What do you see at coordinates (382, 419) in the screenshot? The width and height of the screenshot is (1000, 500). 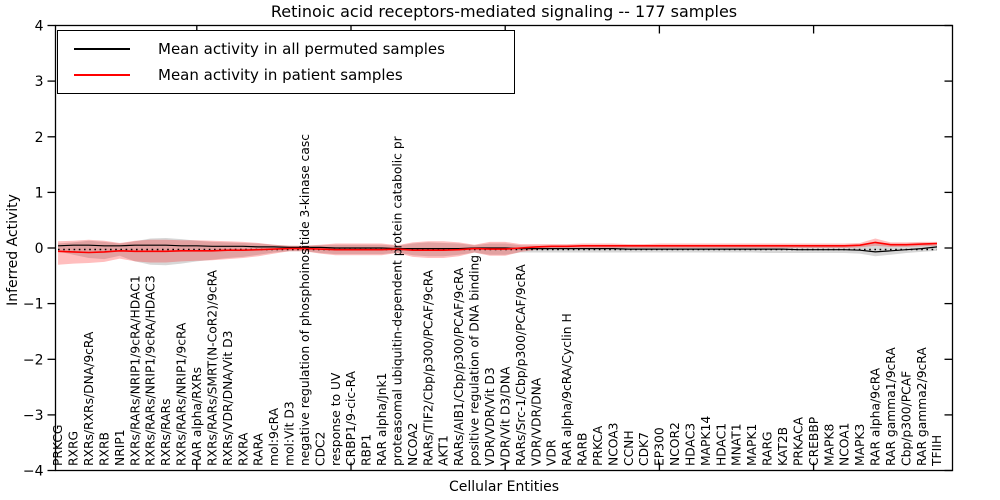 I see `x-category-label: RAR alpha/Jnk1` at bounding box center [382, 419].